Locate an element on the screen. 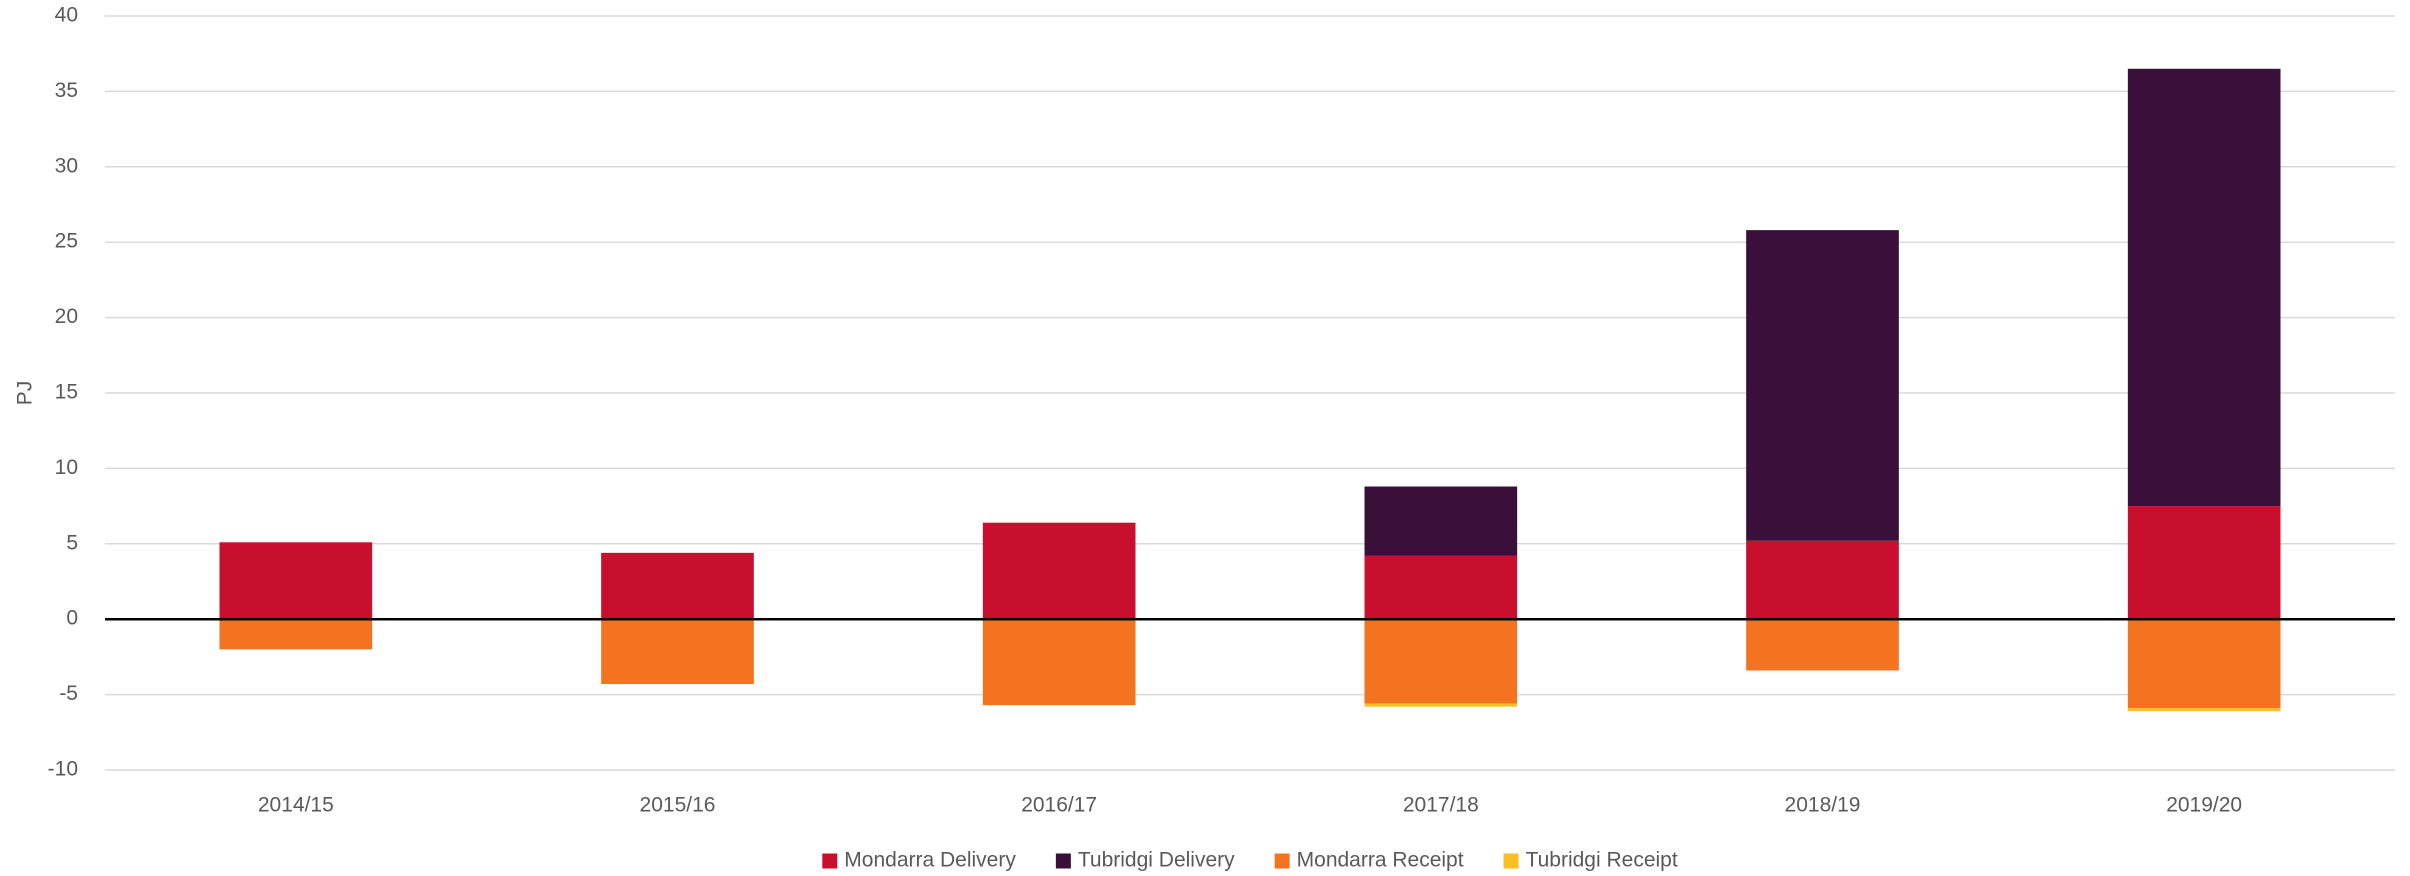 This screenshot has width=2410, height=876. y-tick-label: 40 is located at coordinates (66, 15).